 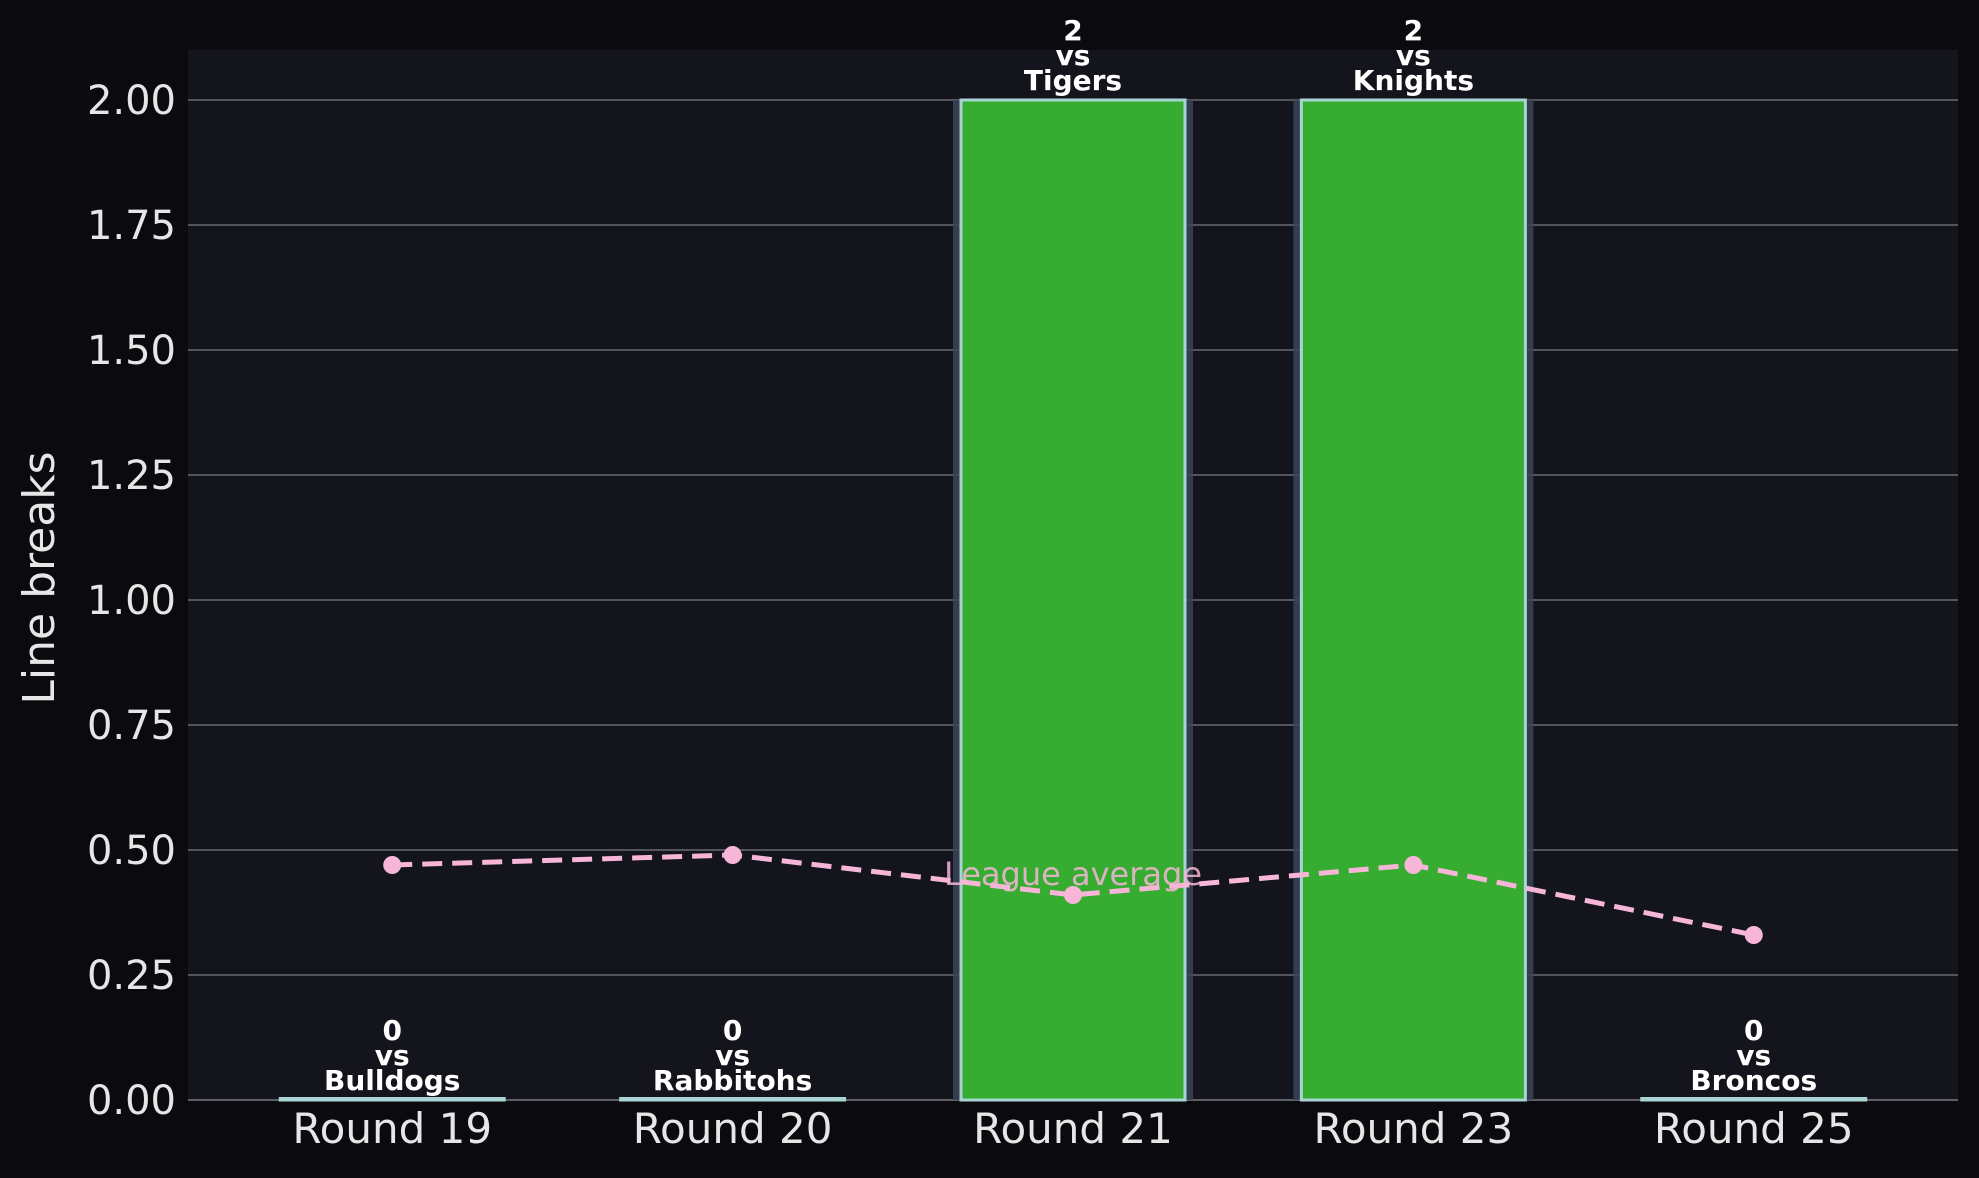 I want to click on y-axis-ticks: 0.00 0.25 0.50 0.75 1.00 1.25 1.50 1.75 2.00, so click(x=131, y=601).